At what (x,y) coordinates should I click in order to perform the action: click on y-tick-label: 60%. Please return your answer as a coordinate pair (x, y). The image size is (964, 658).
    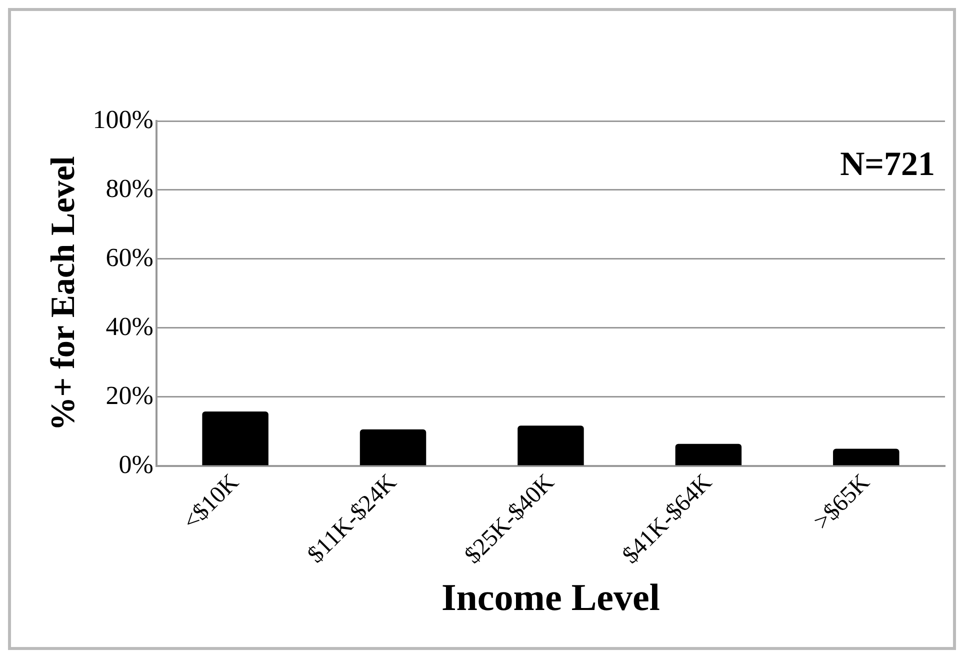
    Looking at the image, I should click on (130, 257).